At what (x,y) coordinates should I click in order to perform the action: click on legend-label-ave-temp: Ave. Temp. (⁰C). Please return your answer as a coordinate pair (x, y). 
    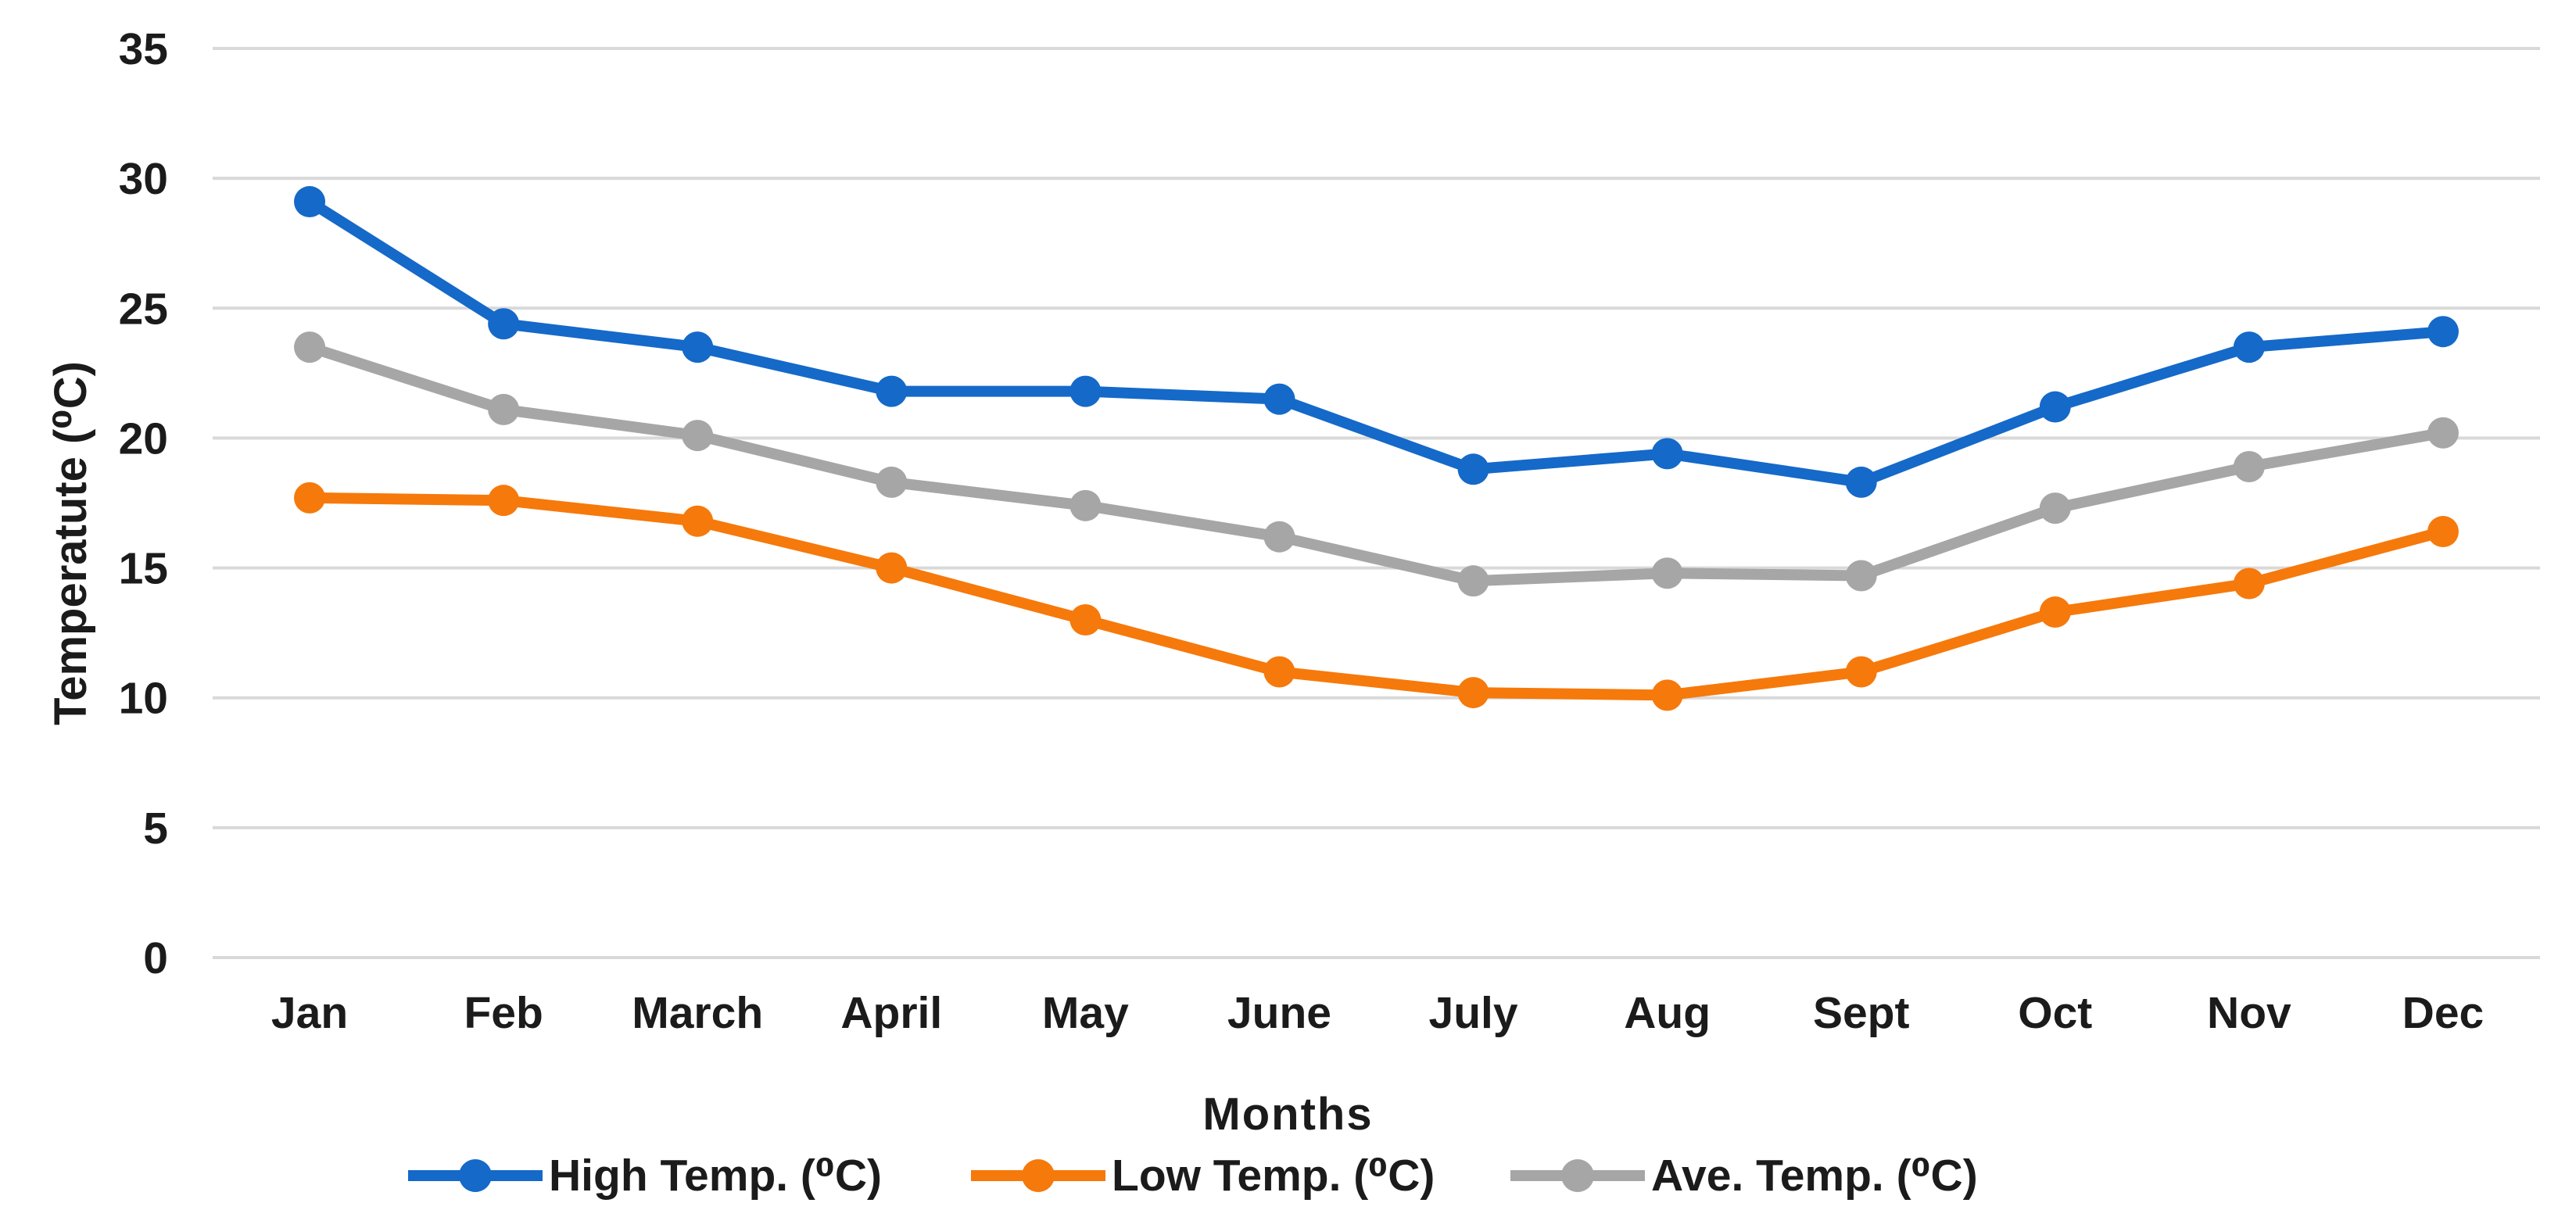
    Looking at the image, I should click on (1815, 1176).